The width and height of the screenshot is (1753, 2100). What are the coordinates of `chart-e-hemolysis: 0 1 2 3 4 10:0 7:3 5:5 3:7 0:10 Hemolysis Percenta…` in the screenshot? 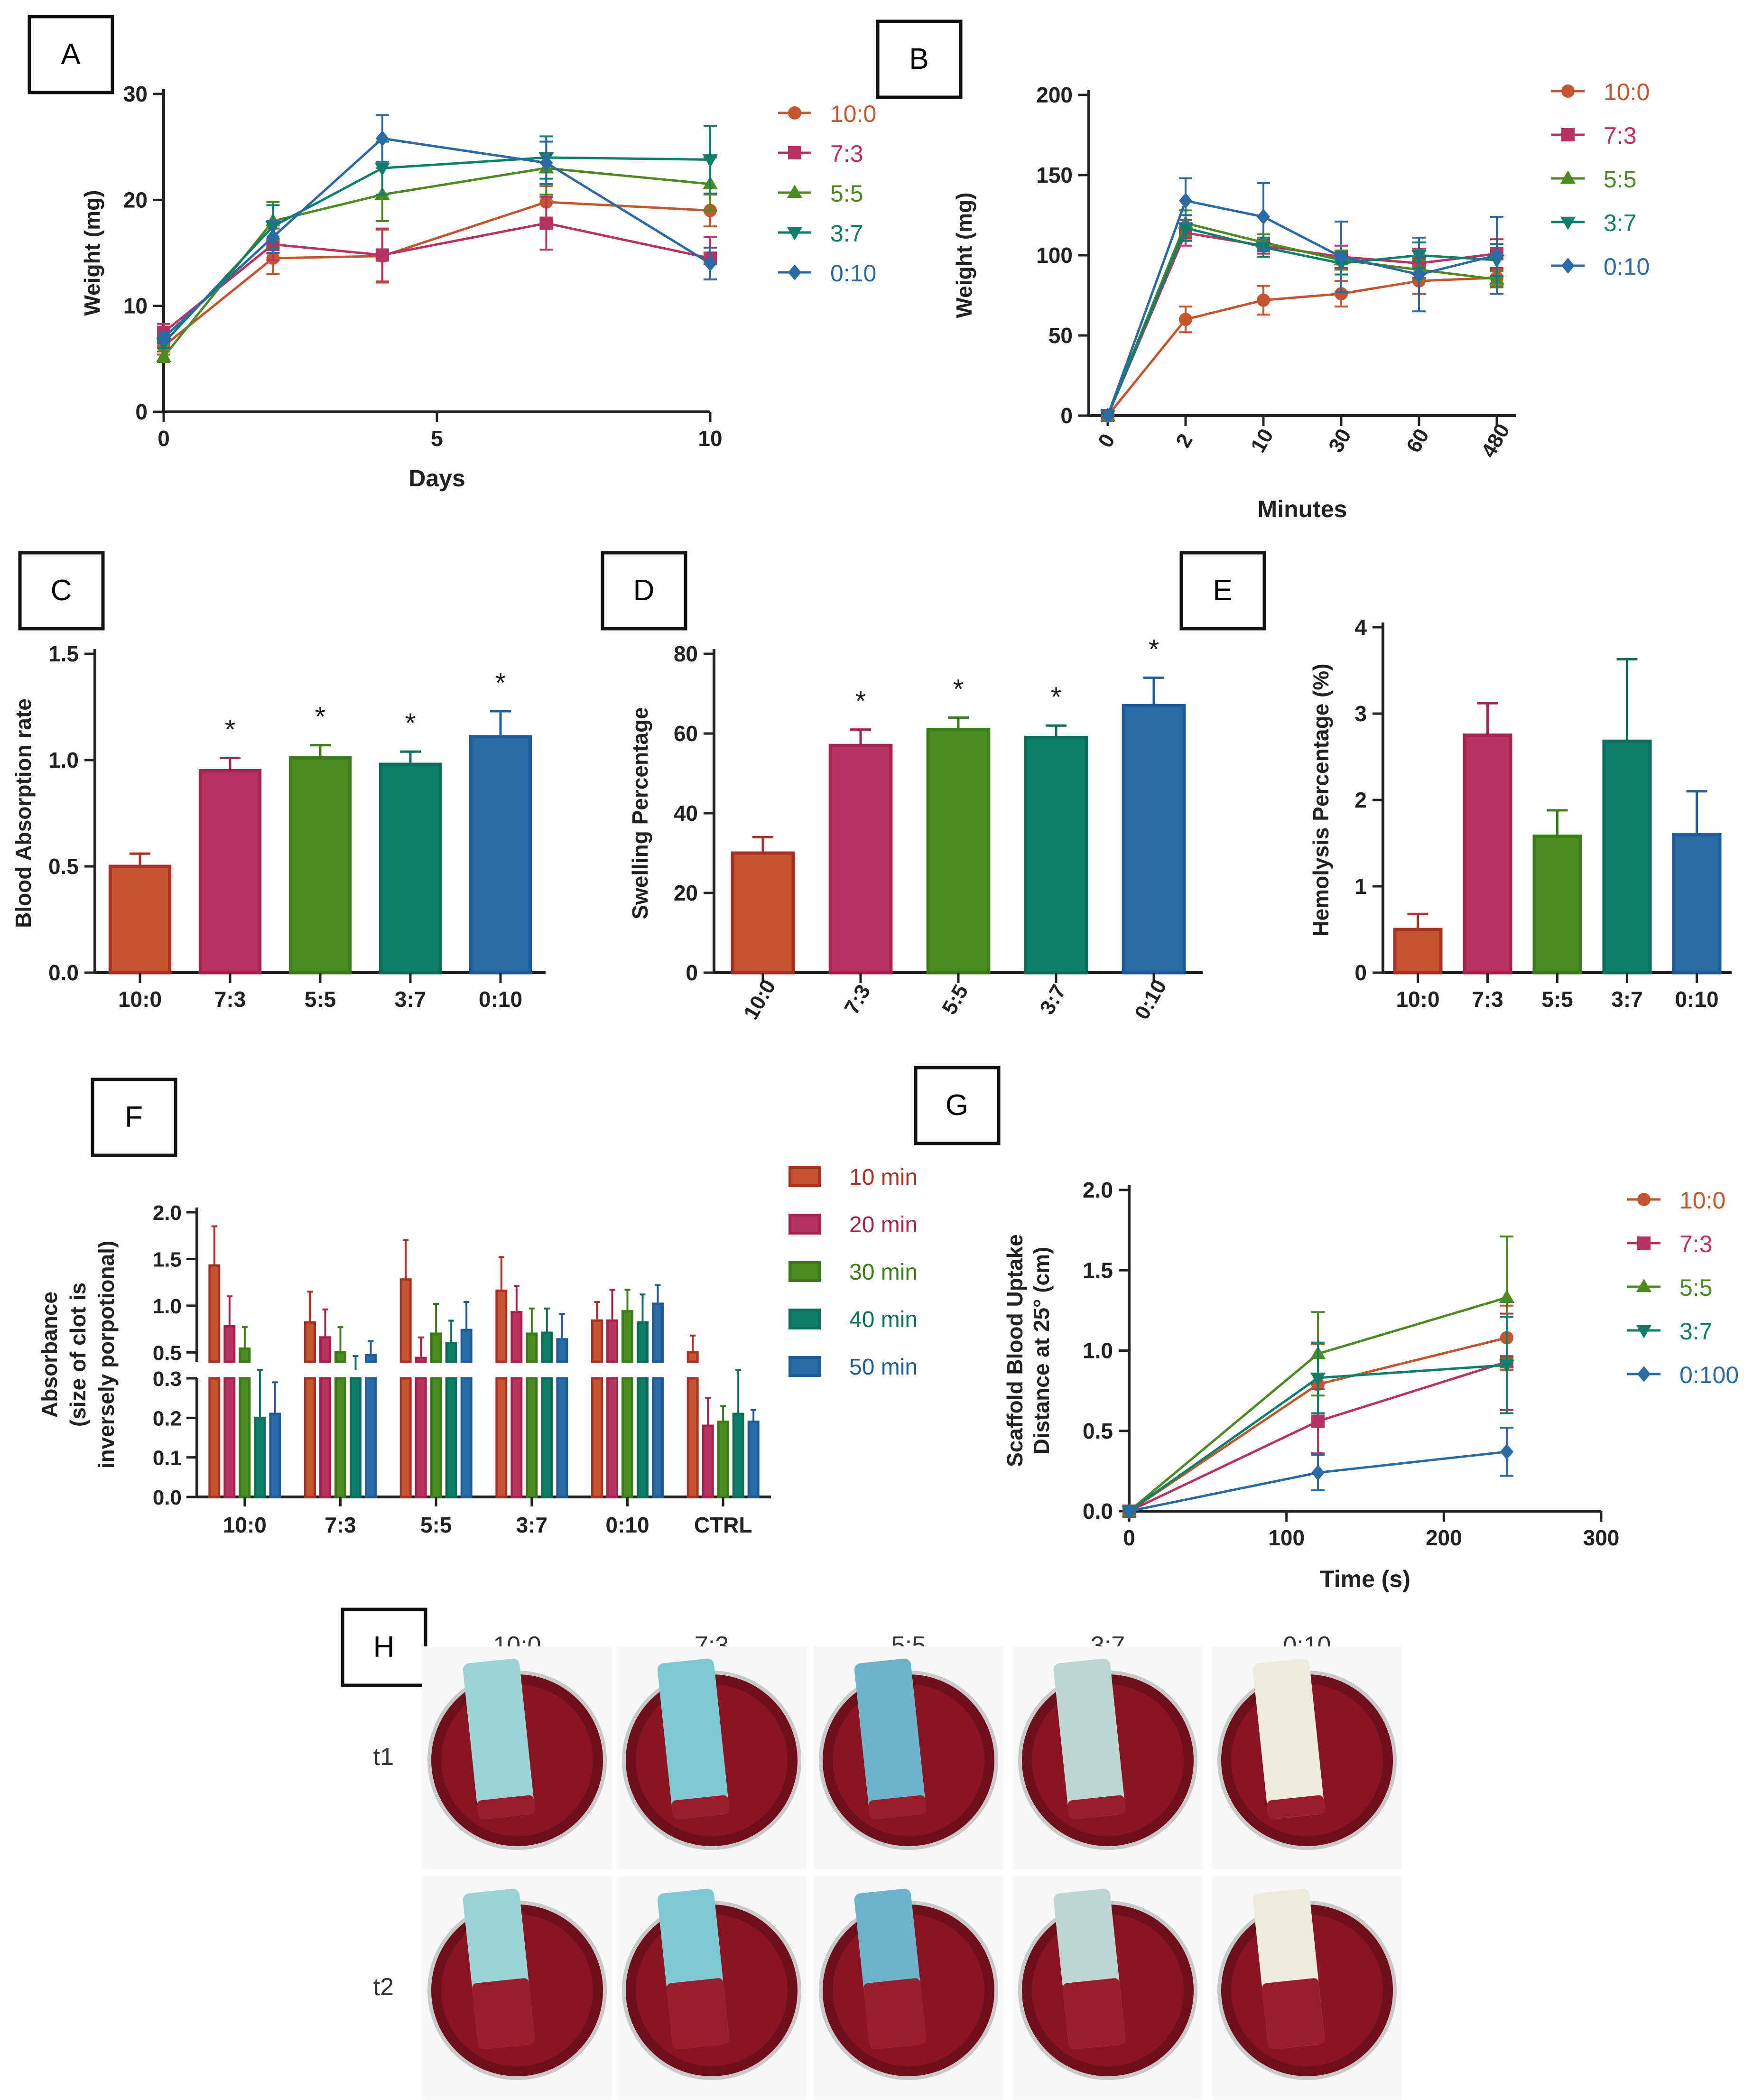 It's located at (1520, 813).